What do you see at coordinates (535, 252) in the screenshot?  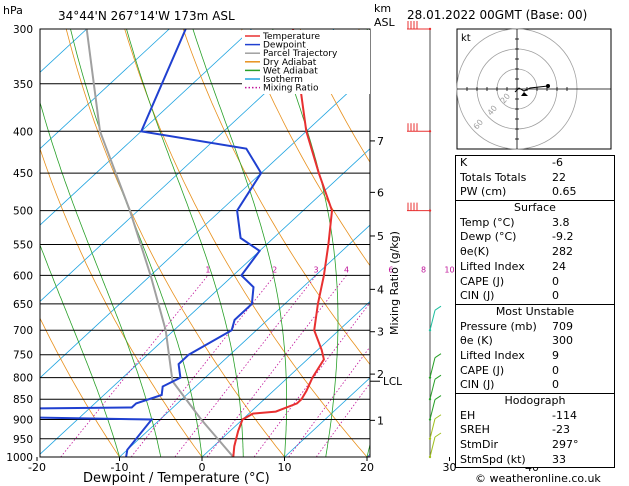 I see `surface-row: θe(K) 282` at bounding box center [535, 252].